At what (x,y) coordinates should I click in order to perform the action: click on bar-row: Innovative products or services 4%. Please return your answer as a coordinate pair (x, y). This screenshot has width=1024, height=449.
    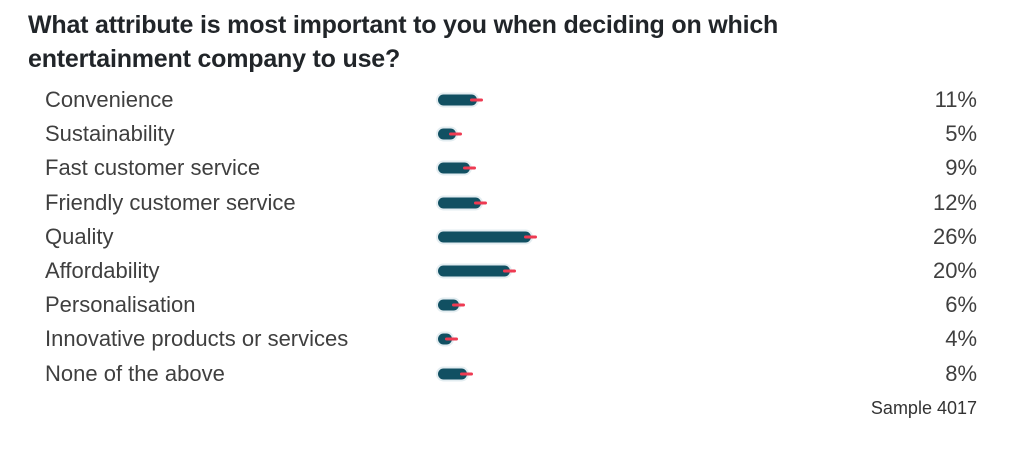
    Looking at the image, I should click on (488, 339).